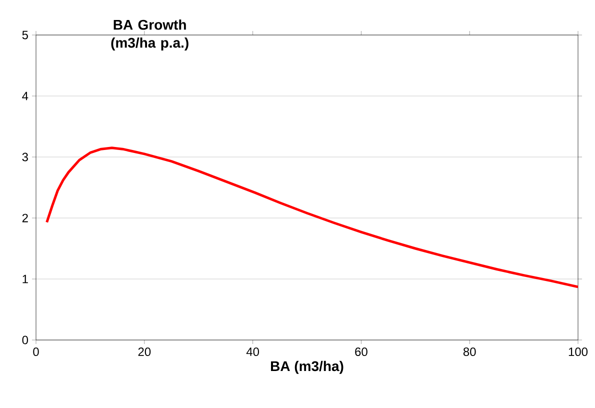 Image resolution: width=595 pixels, height=408 pixels. Describe the element at coordinates (469, 352) in the screenshot. I see `x-tick-label: 80` at that location.